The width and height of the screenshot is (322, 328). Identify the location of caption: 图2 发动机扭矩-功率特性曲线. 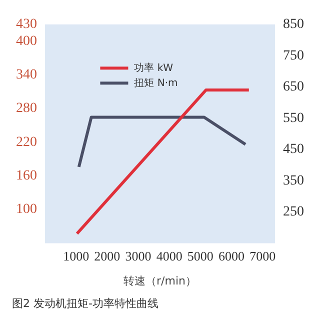
(85, 303).